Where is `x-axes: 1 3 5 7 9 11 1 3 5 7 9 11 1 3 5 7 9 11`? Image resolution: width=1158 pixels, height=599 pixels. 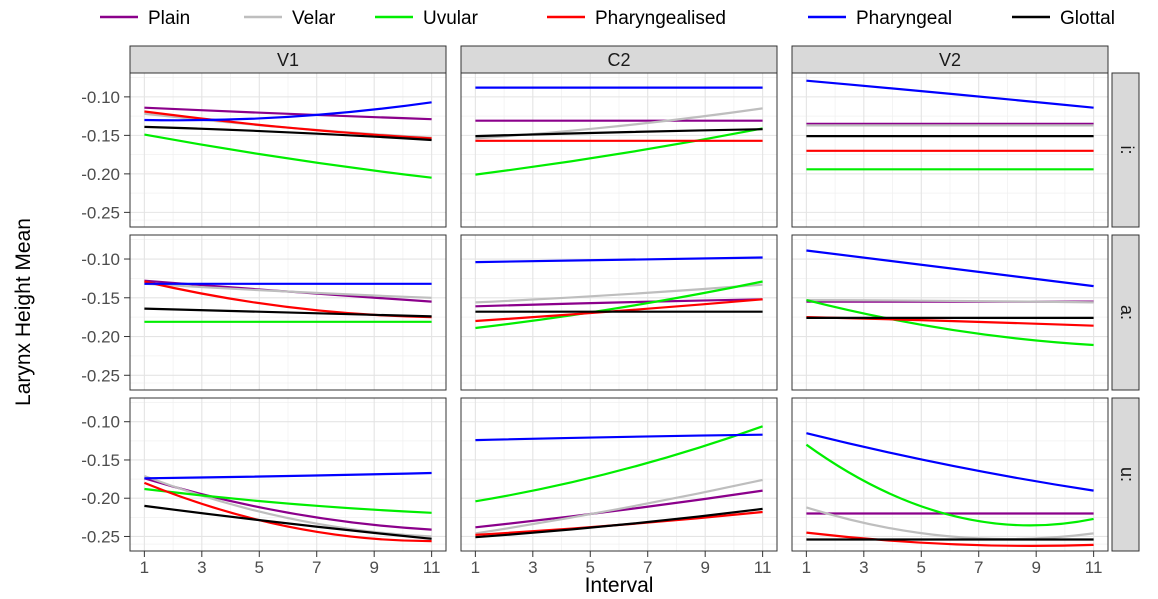
x-axes: 1 3 5 7 9 11 1 3 5 7 9 11 1 3 5 7 9 11 is located at coordinates (621, 564).